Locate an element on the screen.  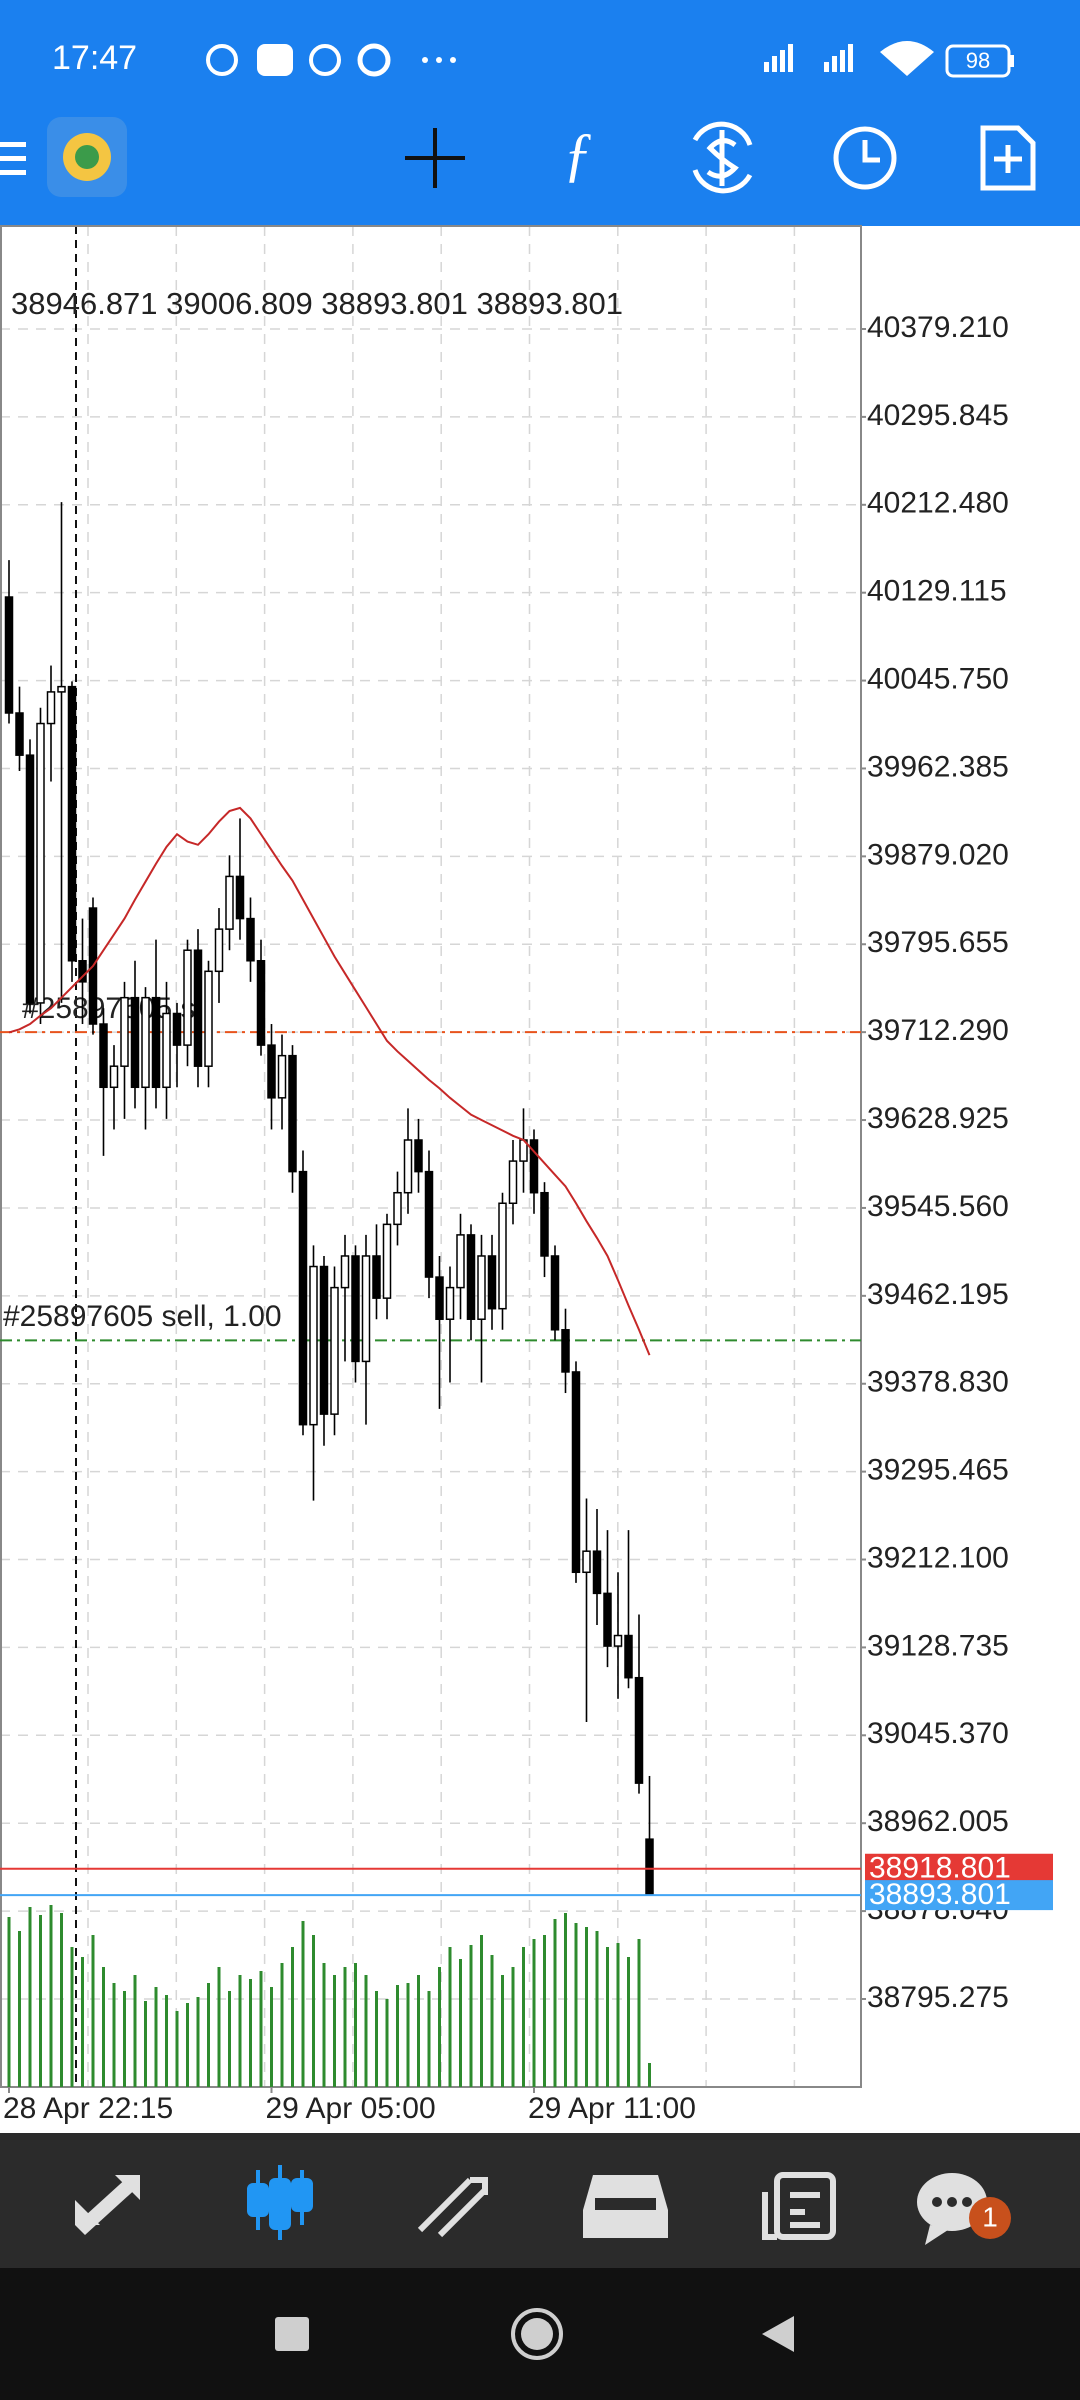
y-tick-label: 39628.925 is located at coordinates (938, 1118).